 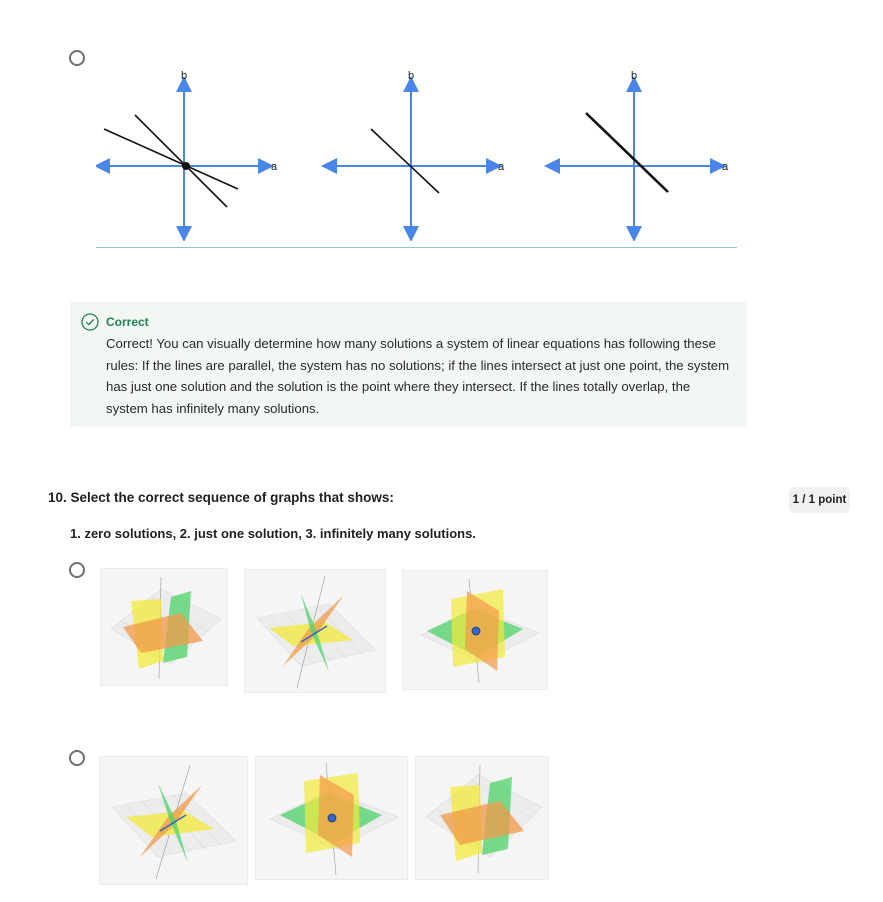 I want to click on graph-1-intersecting: b a, so click(x=187, y=155).